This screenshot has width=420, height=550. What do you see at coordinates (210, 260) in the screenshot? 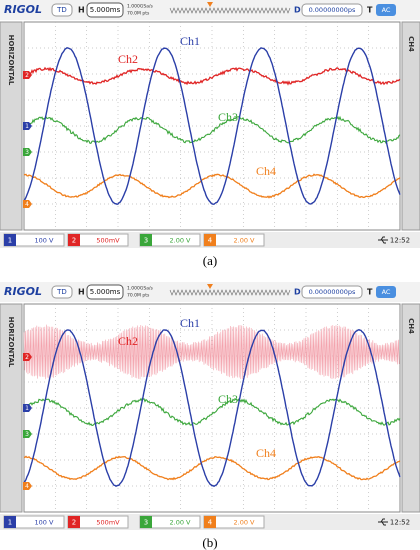
I see `caption: (a)` at bounding box center [210, 260].